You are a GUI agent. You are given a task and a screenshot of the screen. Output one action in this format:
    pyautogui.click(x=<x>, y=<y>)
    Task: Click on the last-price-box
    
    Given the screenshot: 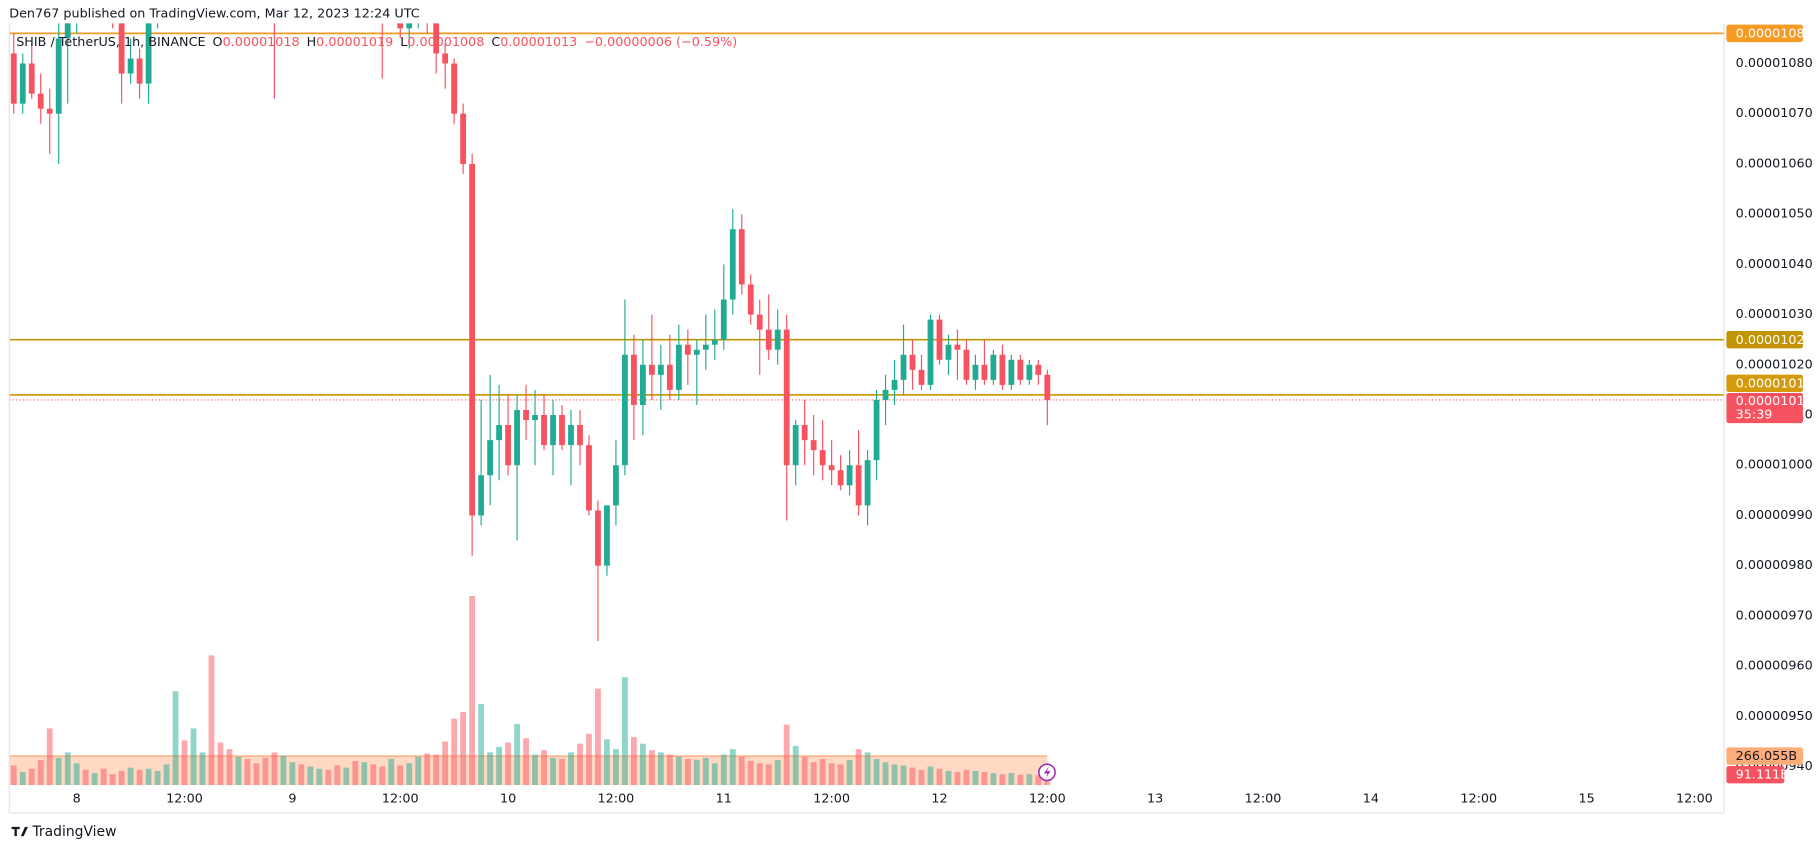 What is the action you would take?
    pyautogui.click(x=1764, y=408)
    